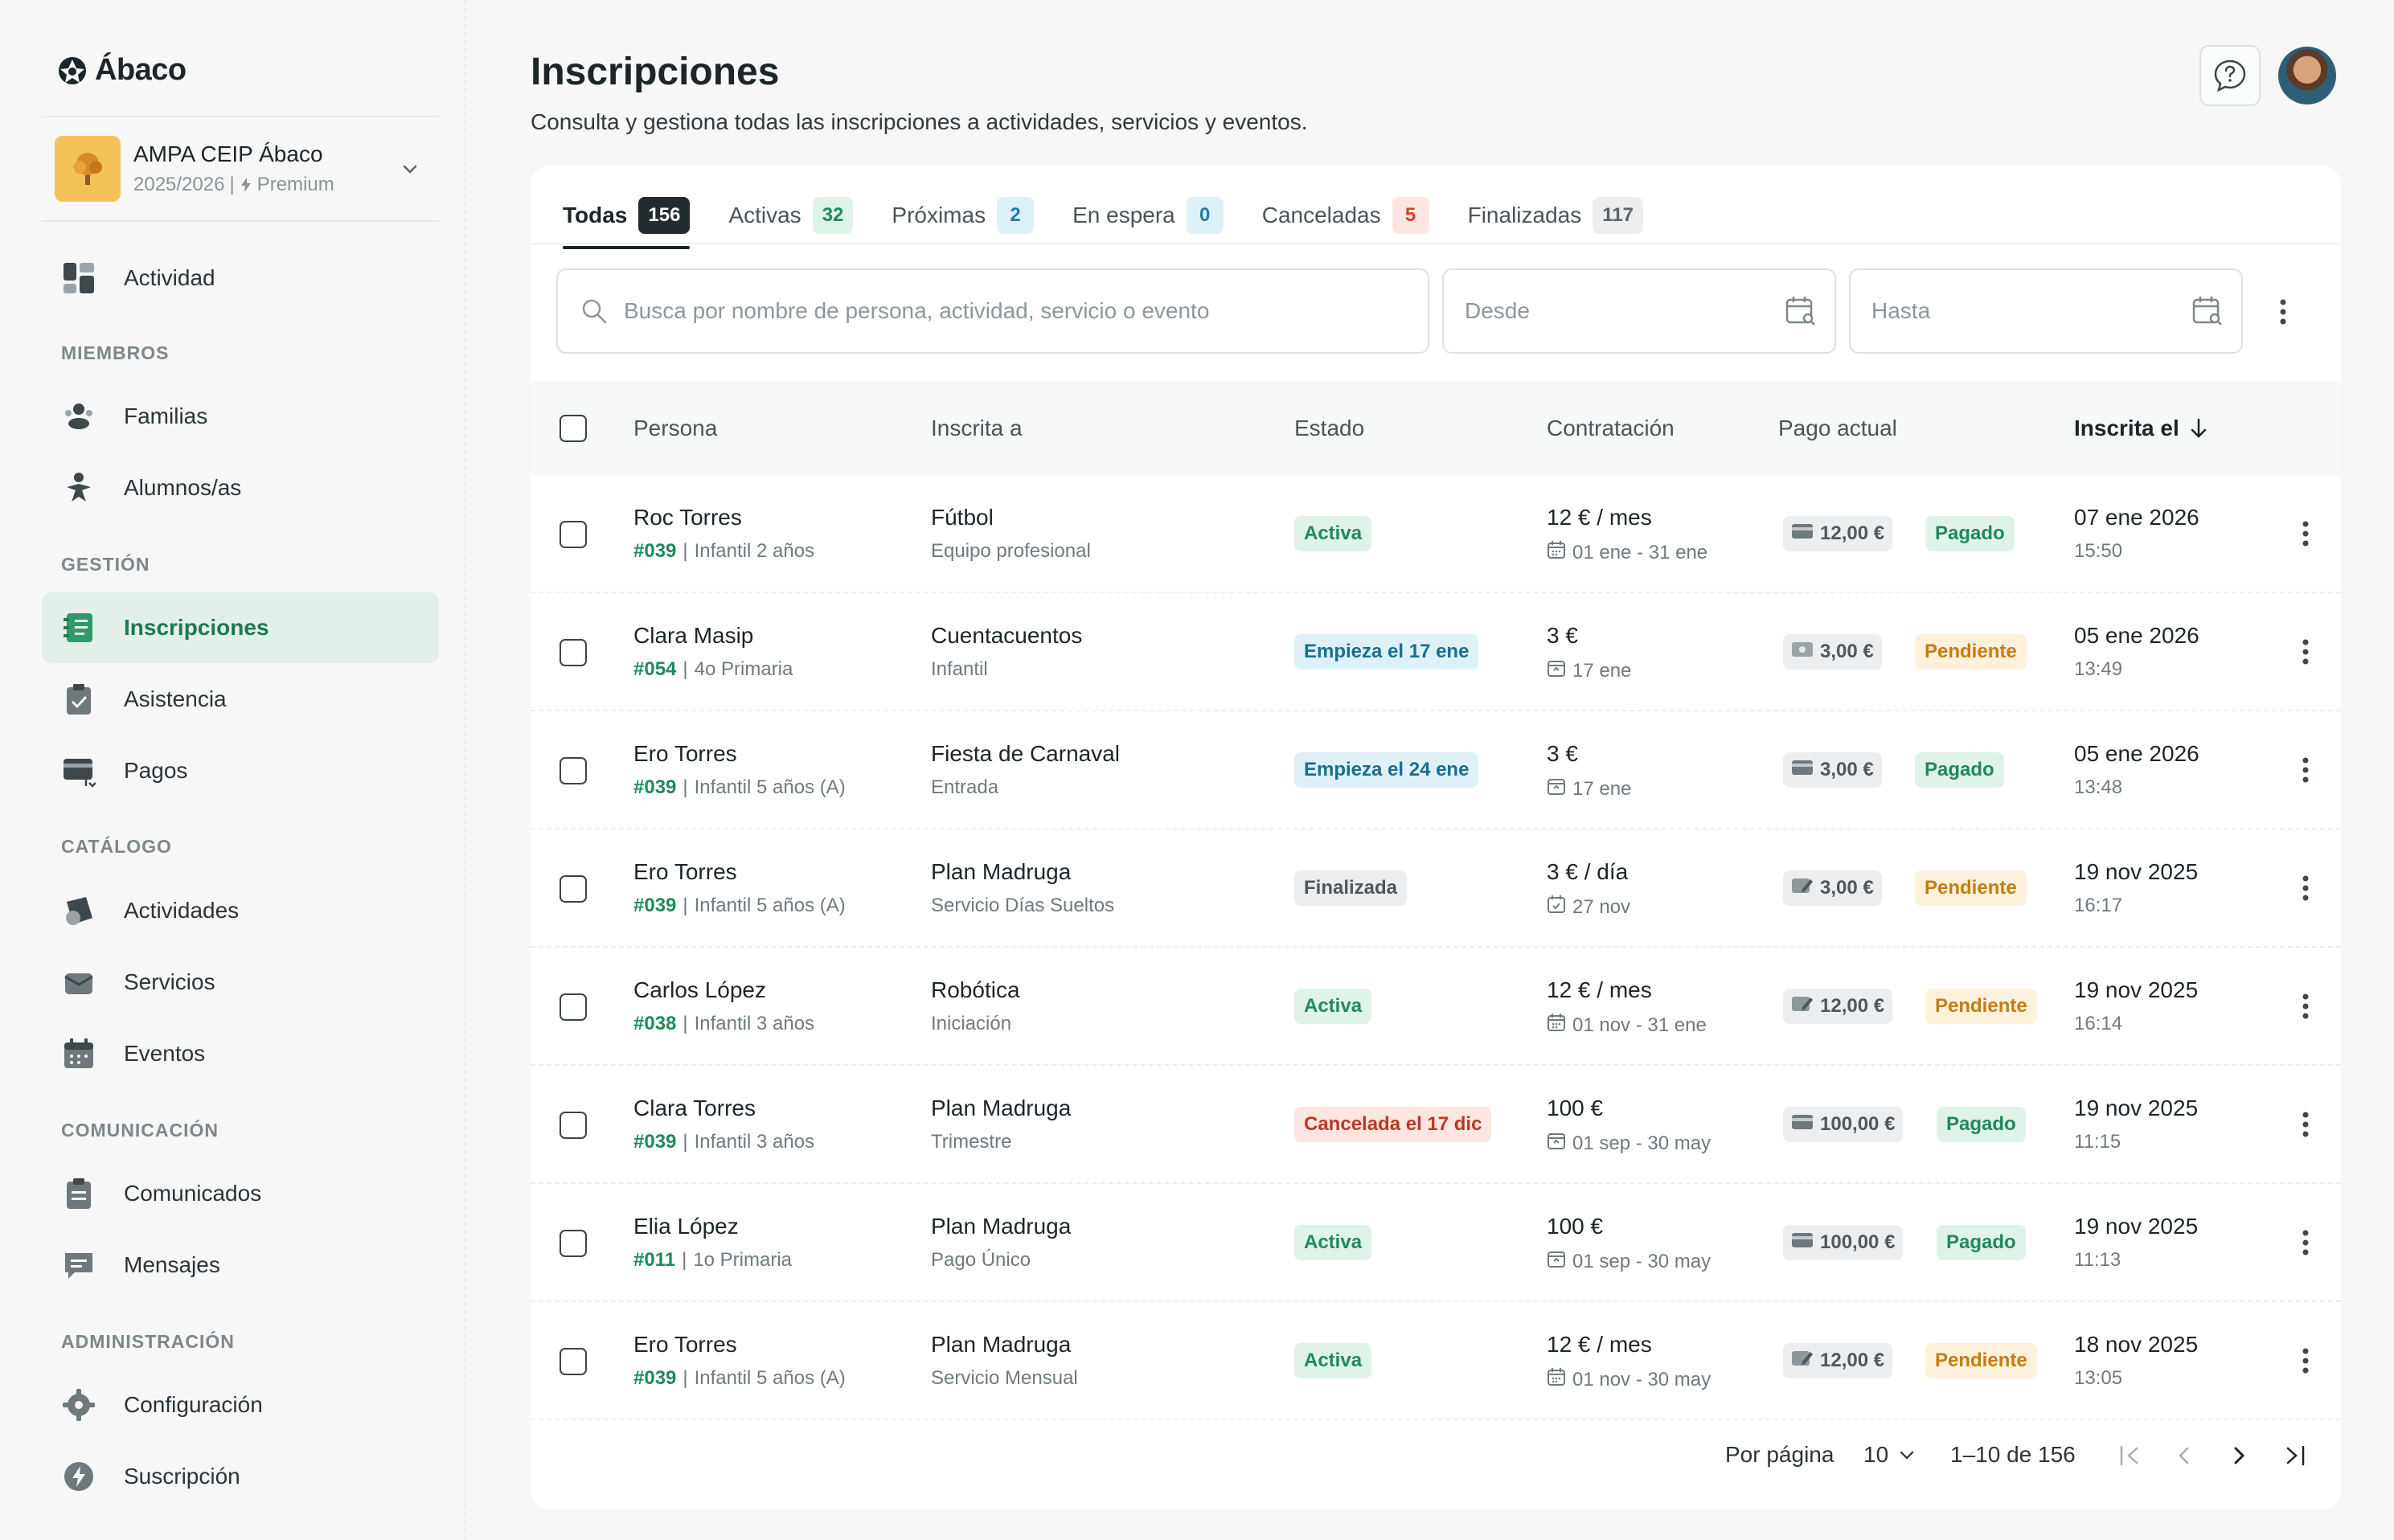  What do you see at coordinates (121, 70) in the screenshot?
I see `app-logo: Ábaco` at bounding box center [121, 70].